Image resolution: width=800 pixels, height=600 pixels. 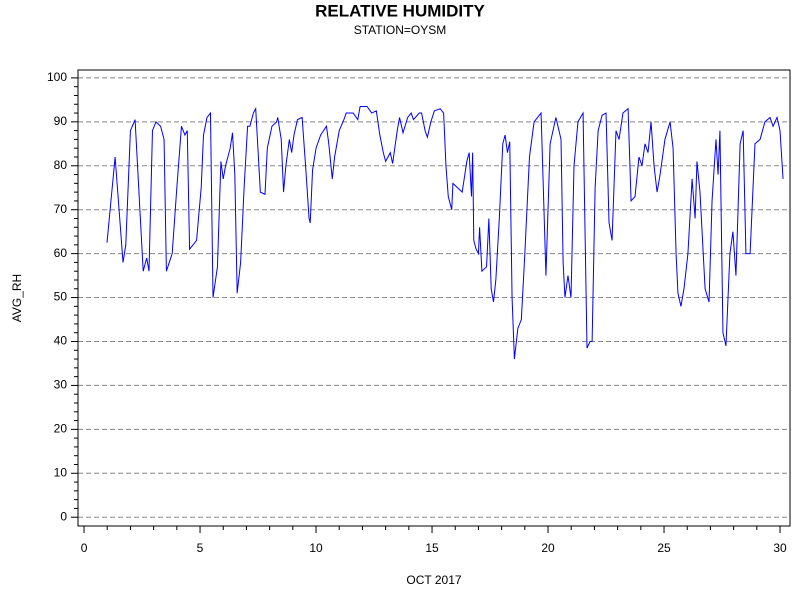 What do you see at coordinates (61, 429) in the screenshot?
I see `y-tick-label: 20` at bounding box center [61, 429].